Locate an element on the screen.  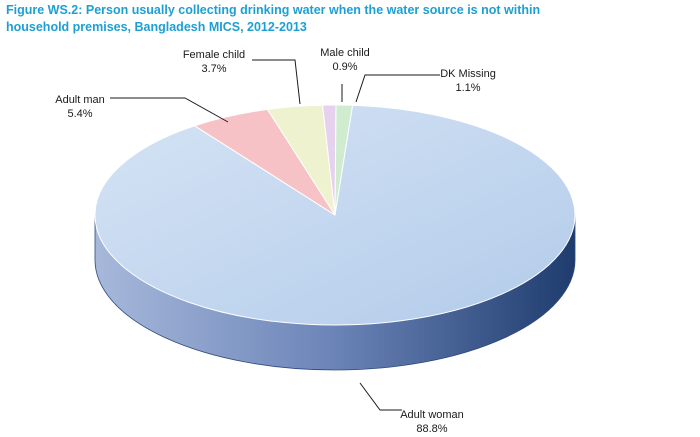
slice-value-male-child: 0.9% is located at coordinates (344, 67).